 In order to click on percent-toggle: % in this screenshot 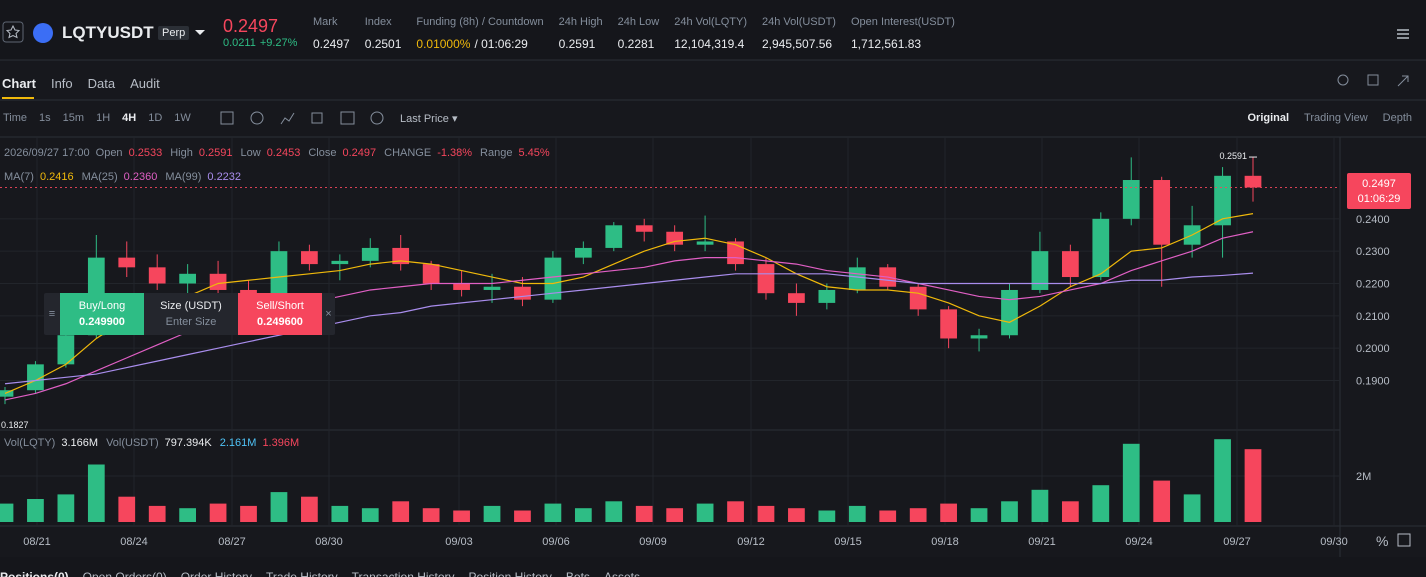, I will do `click(1382, 541)`.